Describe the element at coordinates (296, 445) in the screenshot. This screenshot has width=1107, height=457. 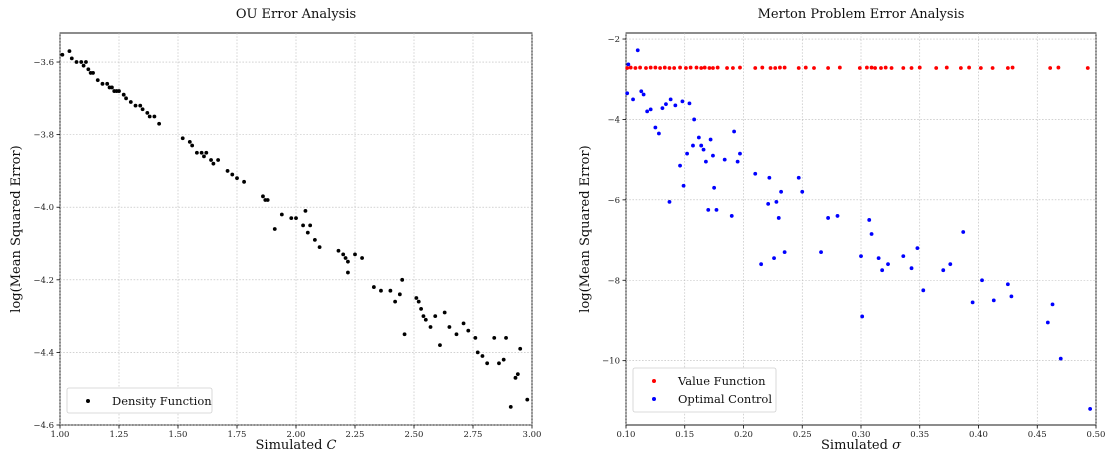
I see `x-axis-label: Simulated C` at that location.